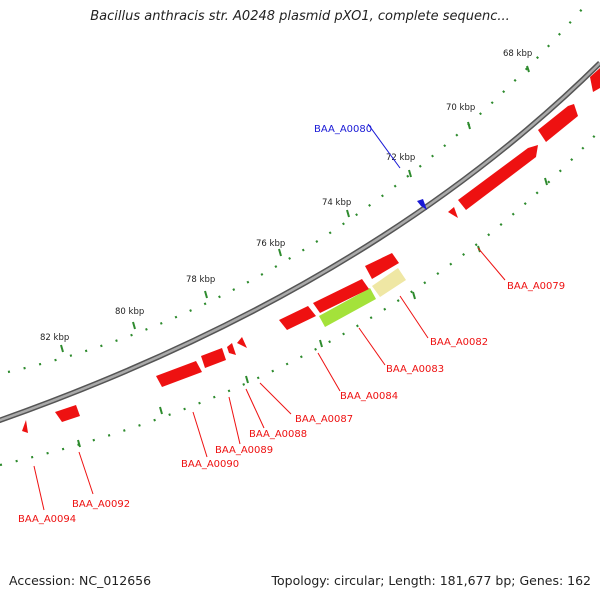 The image size is (600, 600). I want to click on gene-feature-baa-a0078, so click(498, 177).